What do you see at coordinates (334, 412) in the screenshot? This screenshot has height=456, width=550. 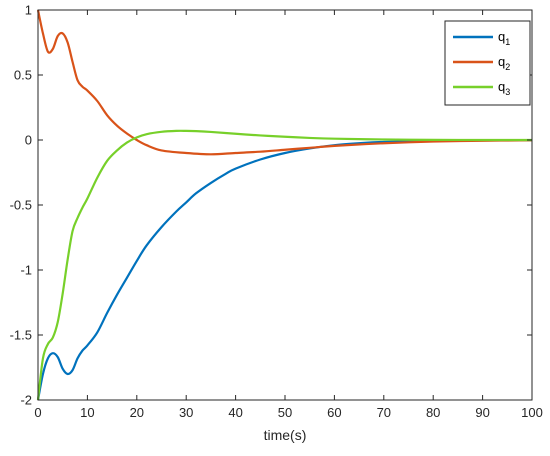 I see `x-tick-label: 60` at bounding box center [334, 412].